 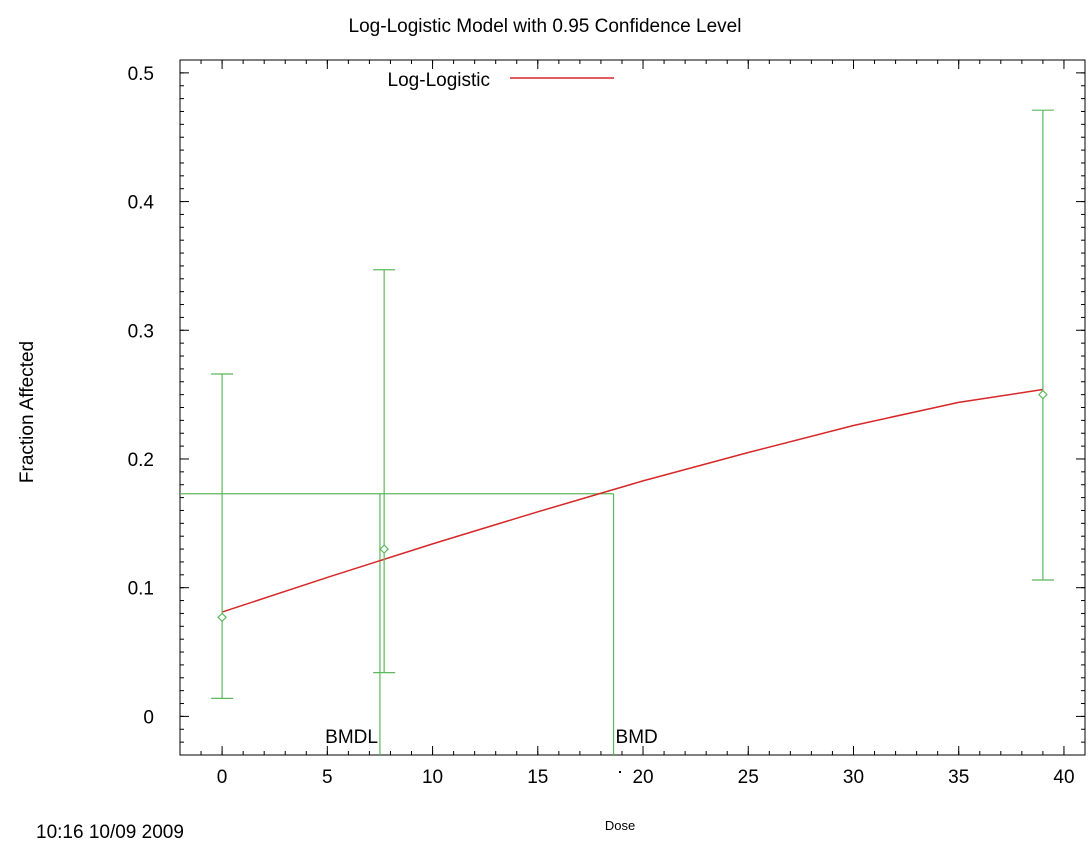 What do you see at coordinates (141, 203) in the screenshot?
I see `y-tick-label: 0.4` at bounding box center [141, 203].